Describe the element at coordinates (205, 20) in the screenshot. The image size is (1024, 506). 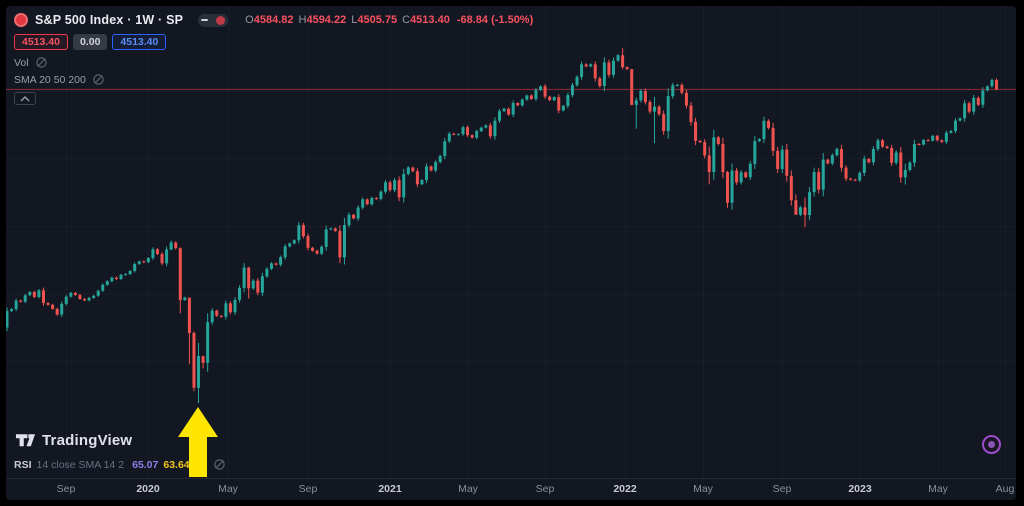
I see `dash-icon` at that location.